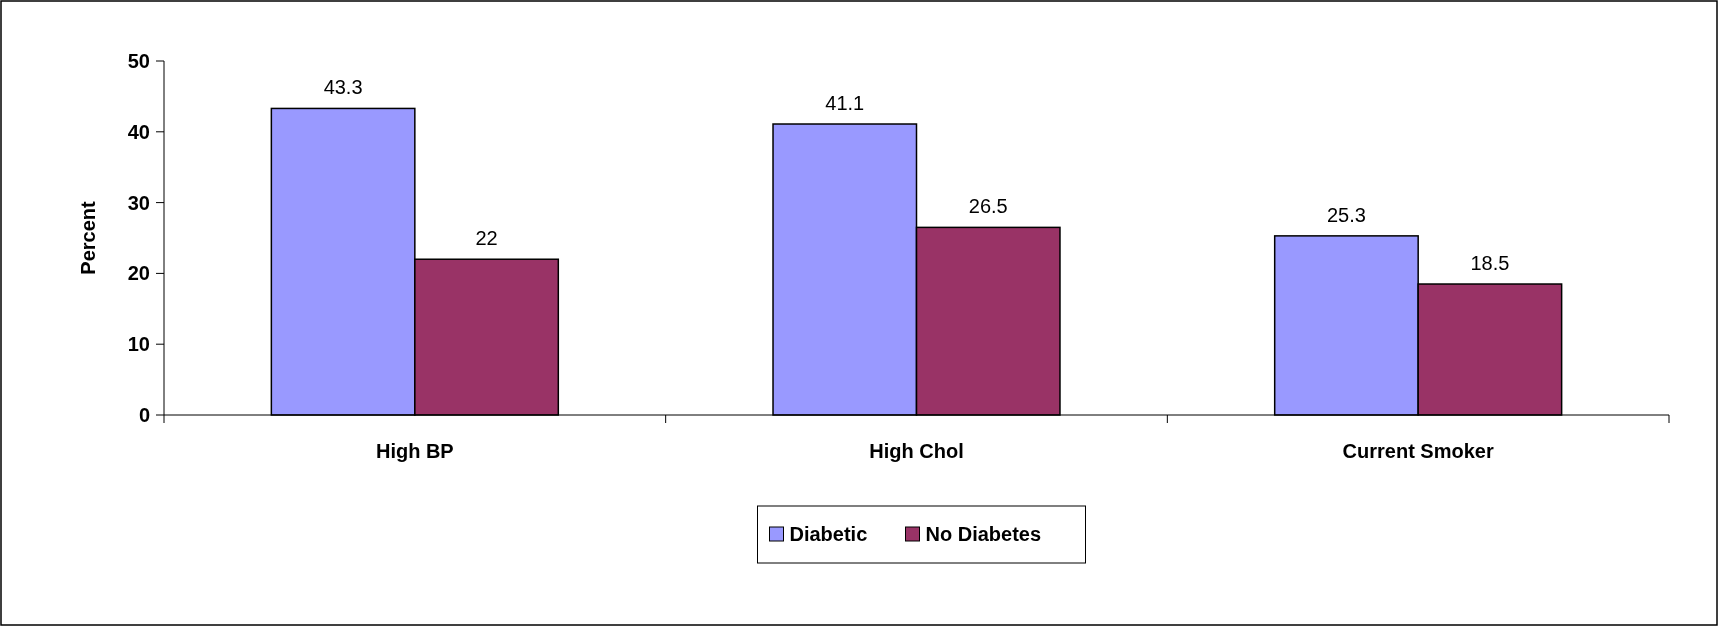  What do you see at coordinates (828, 534) in the screenshot?
I see `legend-label: Diabetic` at bounding box center [828, 534].